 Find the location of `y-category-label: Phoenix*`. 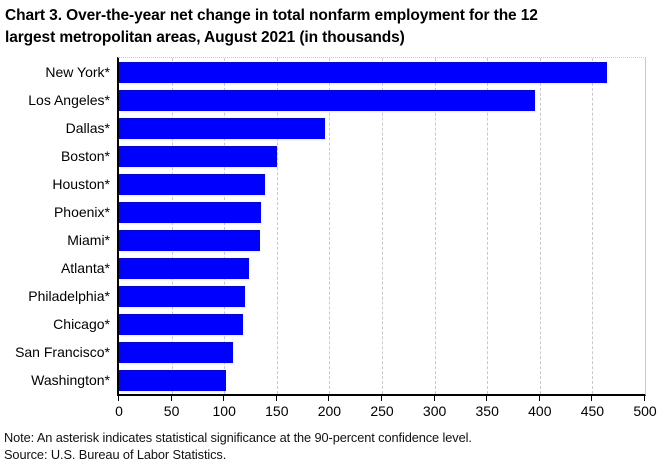

y-category-label: Phoenix* is located at coordinates (81, 212).